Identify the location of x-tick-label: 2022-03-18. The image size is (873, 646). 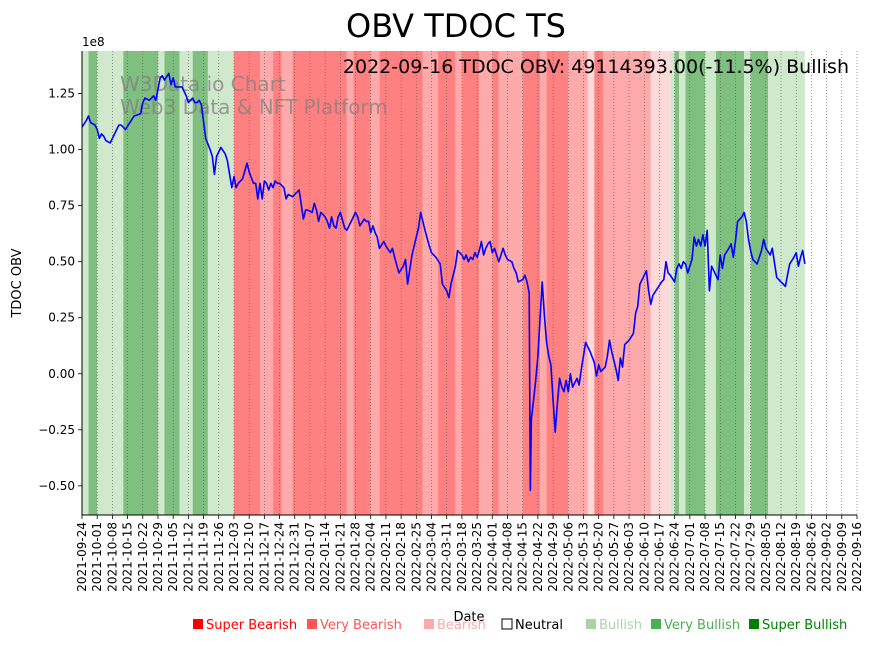
(462, 557).